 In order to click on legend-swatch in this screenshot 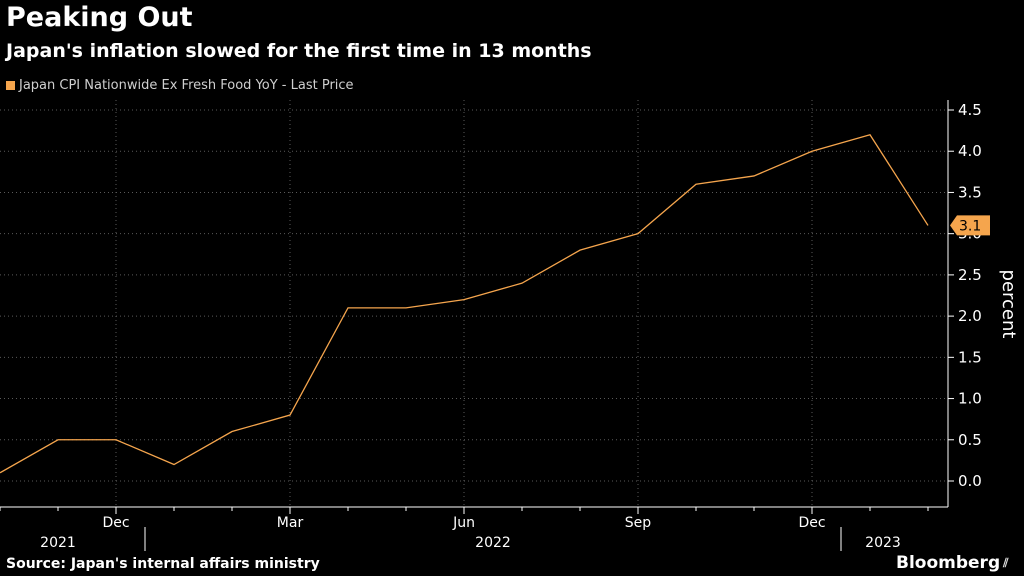, I will do `click(10, 85)`.